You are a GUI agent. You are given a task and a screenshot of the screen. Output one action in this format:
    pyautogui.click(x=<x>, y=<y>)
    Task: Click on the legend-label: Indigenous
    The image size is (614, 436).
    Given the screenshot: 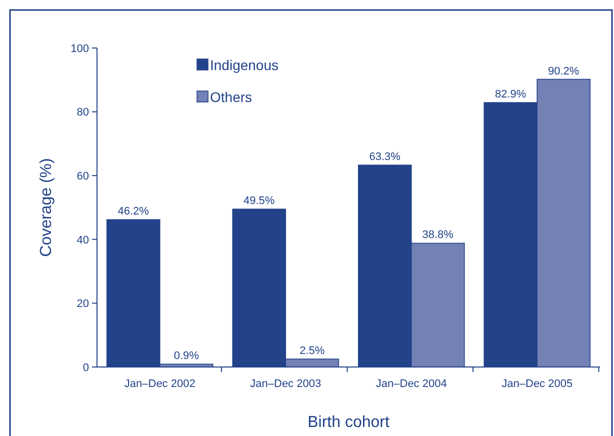 What is the action you would take?
    pyautogui.click(x=244, y=64)
    